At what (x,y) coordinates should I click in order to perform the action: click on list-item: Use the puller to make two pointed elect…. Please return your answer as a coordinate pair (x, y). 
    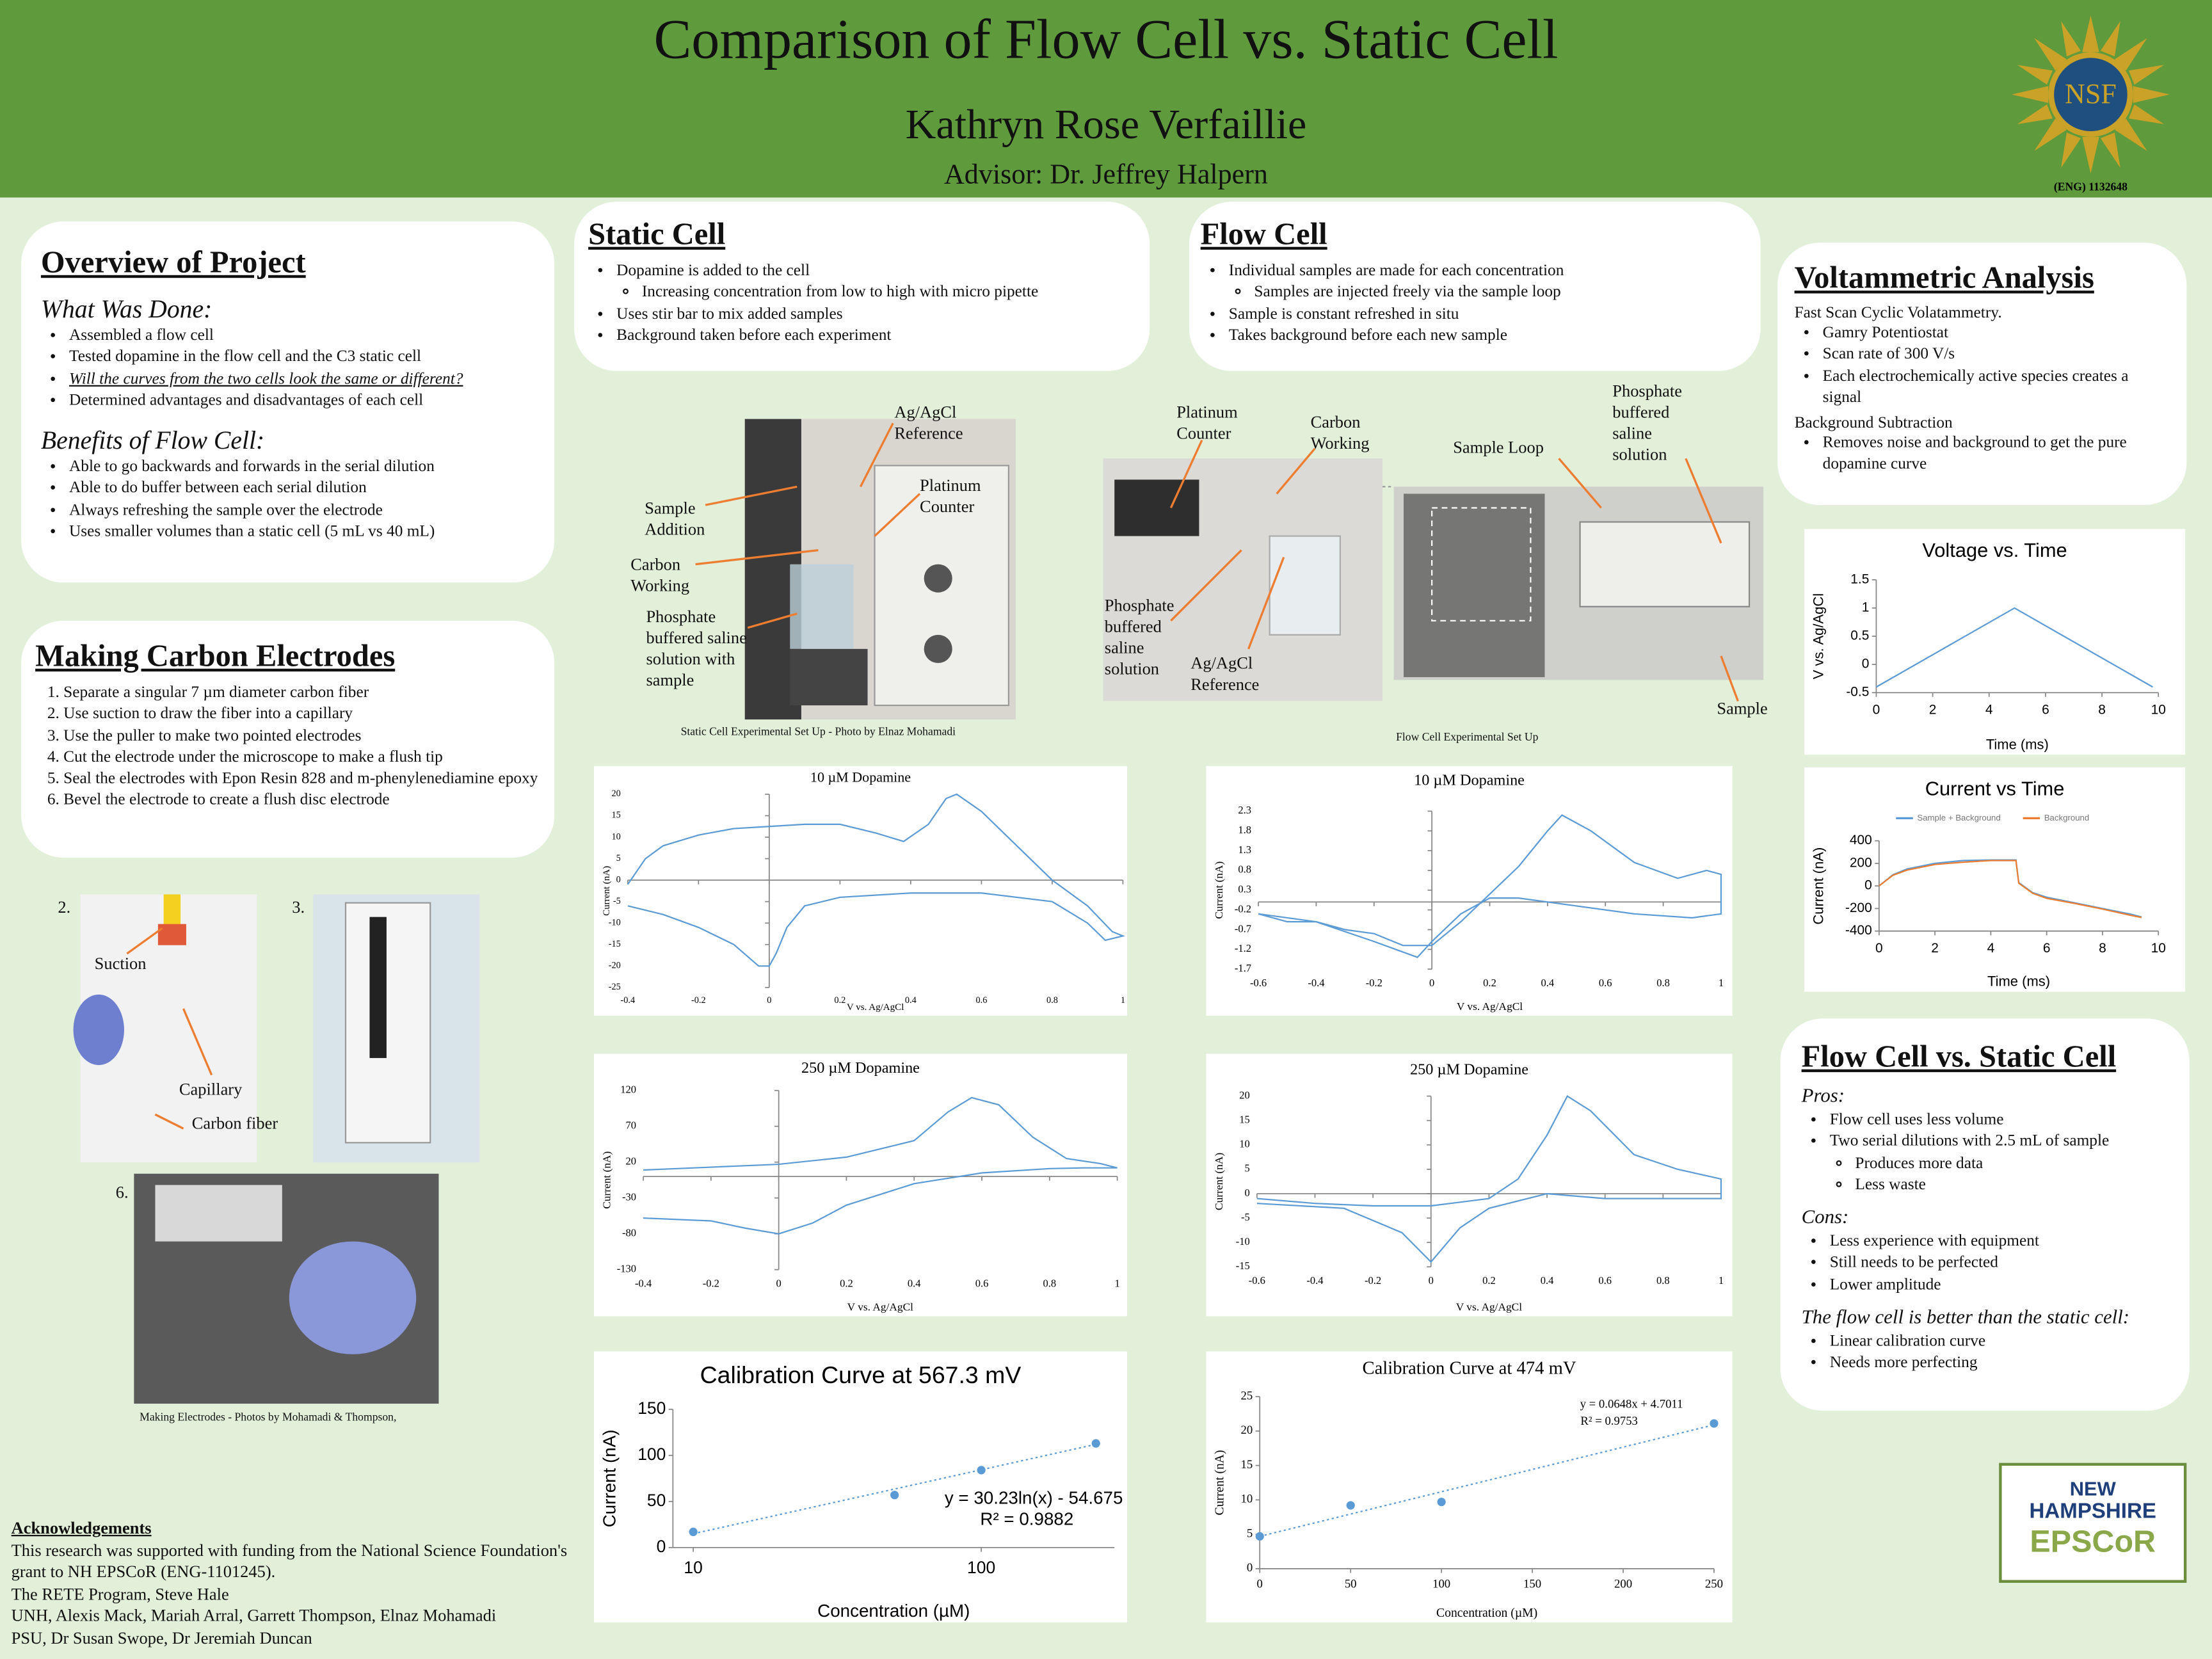
    Looking at the image, I should click on (301, 737).